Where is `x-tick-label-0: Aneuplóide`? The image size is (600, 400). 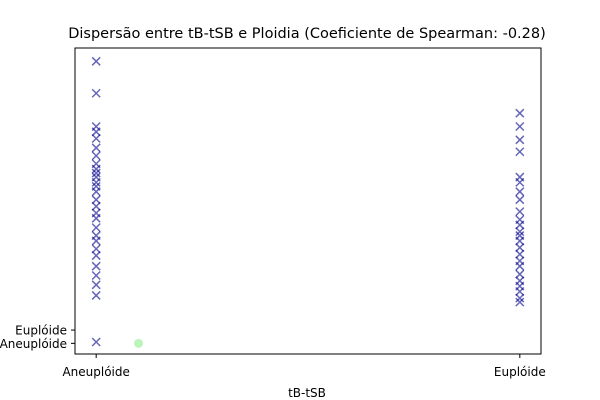 x-tick-label-0: Aneuplóide is located at coordinates (95, 372).